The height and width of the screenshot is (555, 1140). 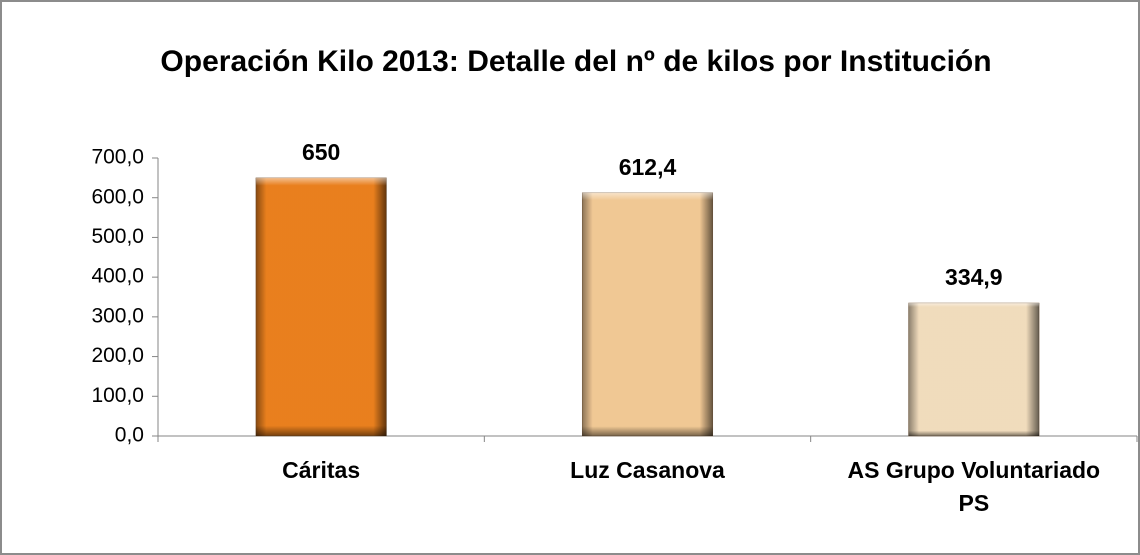 What do you see at coordinates (117, 157) in the screenshot?
I see `y-tick-label: 700,0` at bounding box center [117, 157].